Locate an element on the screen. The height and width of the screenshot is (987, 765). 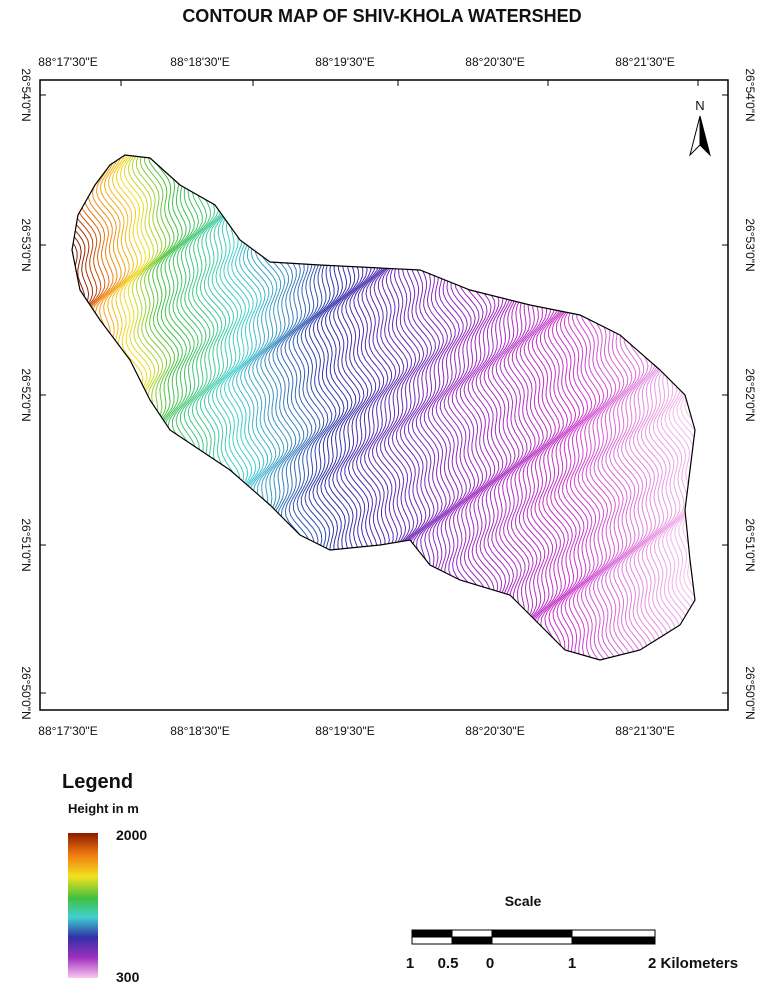
north-arrow: N is located at coordinates (700, 127).